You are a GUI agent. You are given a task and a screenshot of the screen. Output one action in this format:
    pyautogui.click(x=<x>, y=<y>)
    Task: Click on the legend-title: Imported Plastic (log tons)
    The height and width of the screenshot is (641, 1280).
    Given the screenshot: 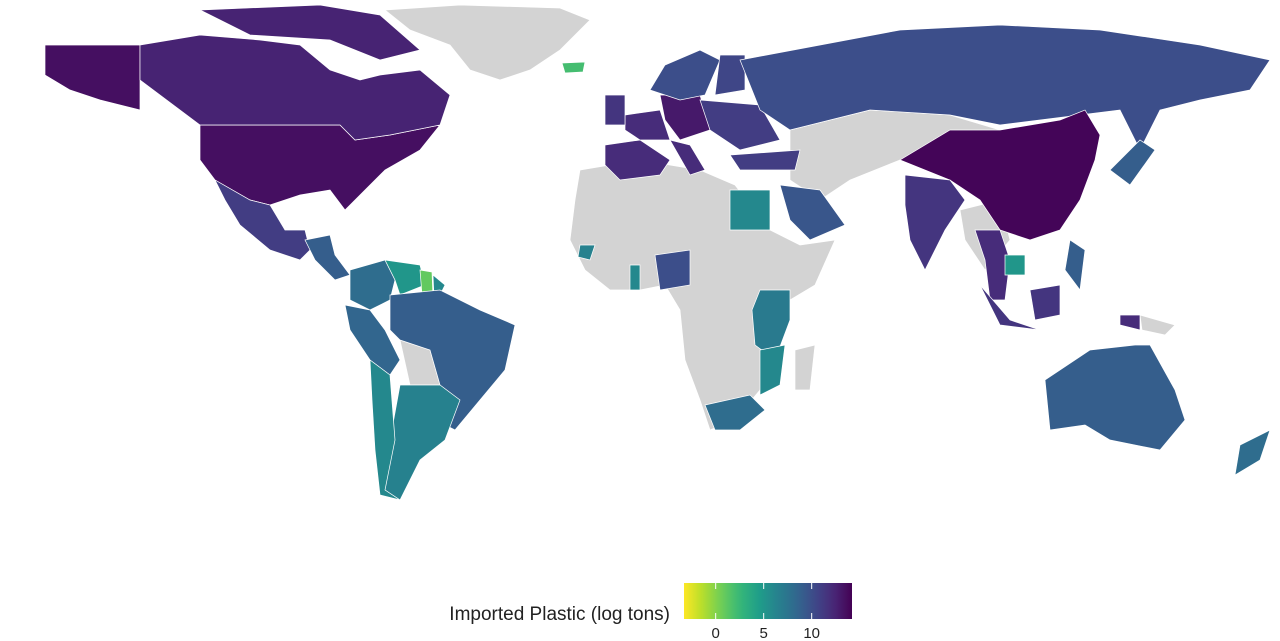 What is the action you would take?
    pyautogui.click(x=559, y=614)
    